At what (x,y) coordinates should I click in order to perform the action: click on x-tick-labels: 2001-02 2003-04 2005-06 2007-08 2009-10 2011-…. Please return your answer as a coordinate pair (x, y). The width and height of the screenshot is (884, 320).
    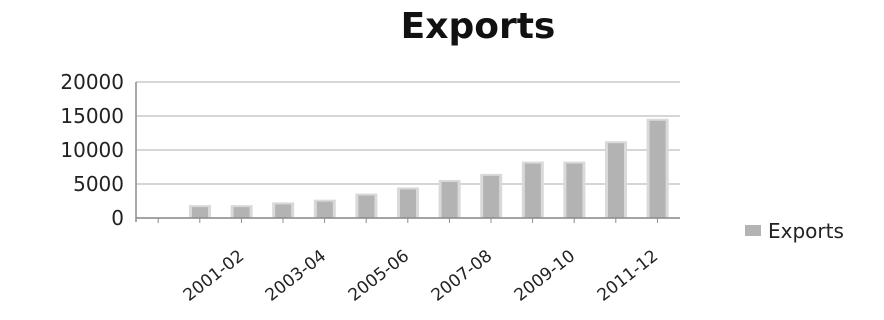
    Looking at the image, I should click on (421, 275).